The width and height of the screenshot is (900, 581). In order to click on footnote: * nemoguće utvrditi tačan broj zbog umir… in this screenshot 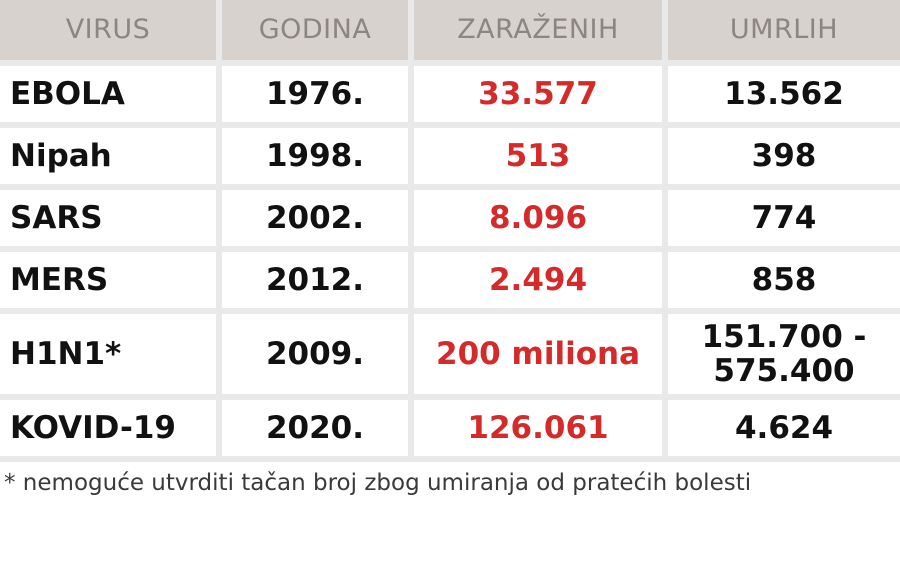, I will do `click(378, 483)`.